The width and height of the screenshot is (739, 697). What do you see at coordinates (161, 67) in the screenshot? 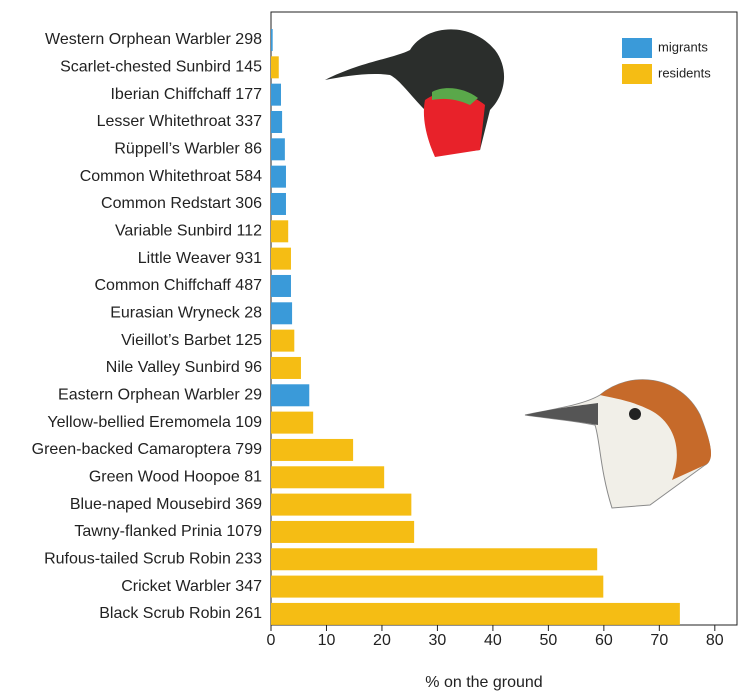
I see `y-tick-label: Scarlet-chested Sunbird 145` at bounding box center [161, 67].